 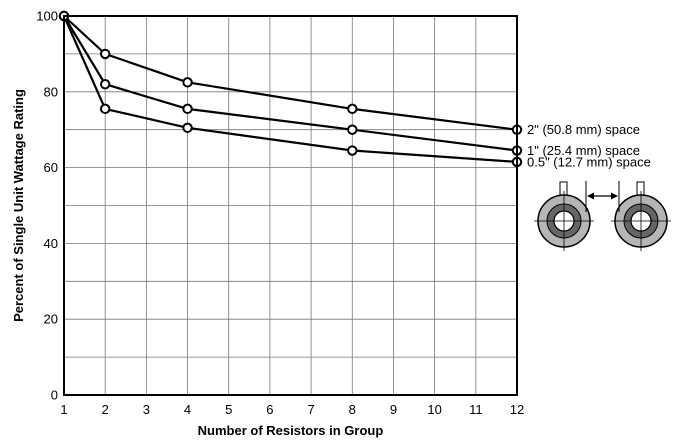 I want to click on x-tick-label: 6, so click(x=269, y=409).